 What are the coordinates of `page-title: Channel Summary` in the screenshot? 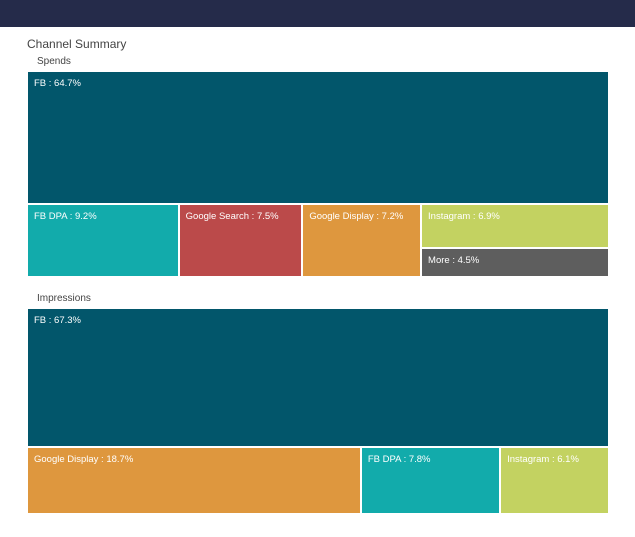 It's located at (77, 44).